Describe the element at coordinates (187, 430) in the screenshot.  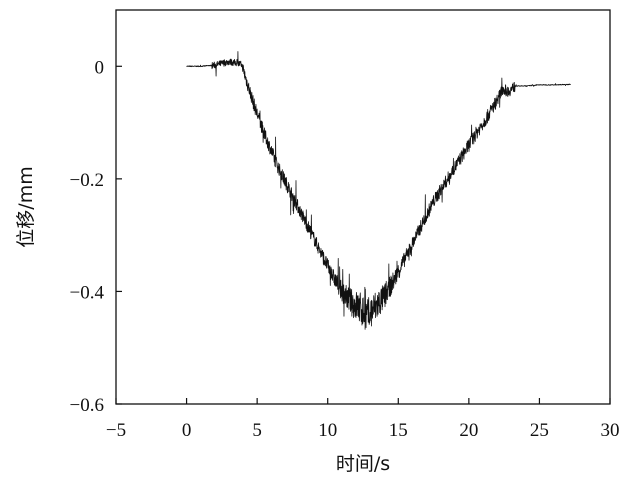
I see `x-tick-label: 0` at that location.